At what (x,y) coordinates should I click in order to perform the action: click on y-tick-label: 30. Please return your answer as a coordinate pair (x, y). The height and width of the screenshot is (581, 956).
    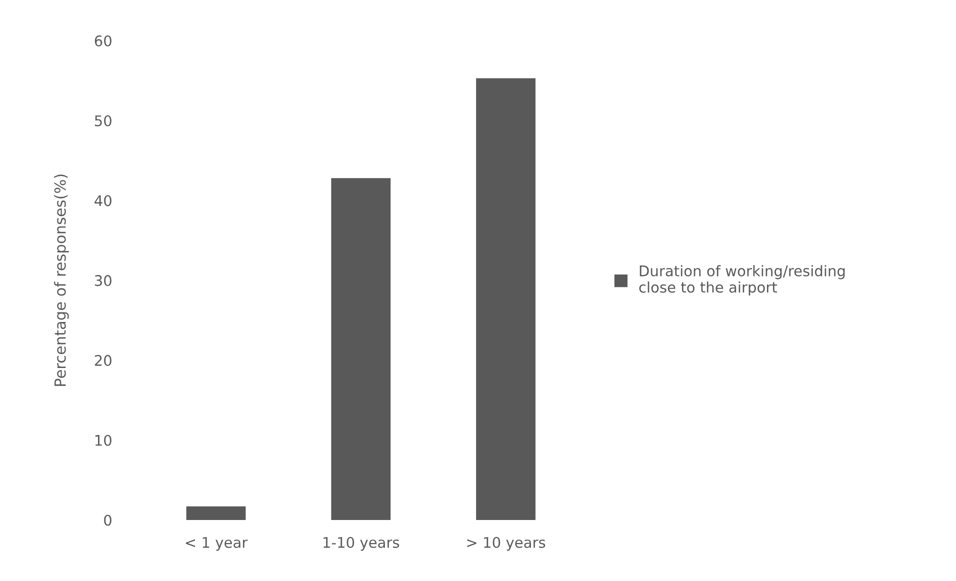
    Looking at the image, I should click on (103, 280).